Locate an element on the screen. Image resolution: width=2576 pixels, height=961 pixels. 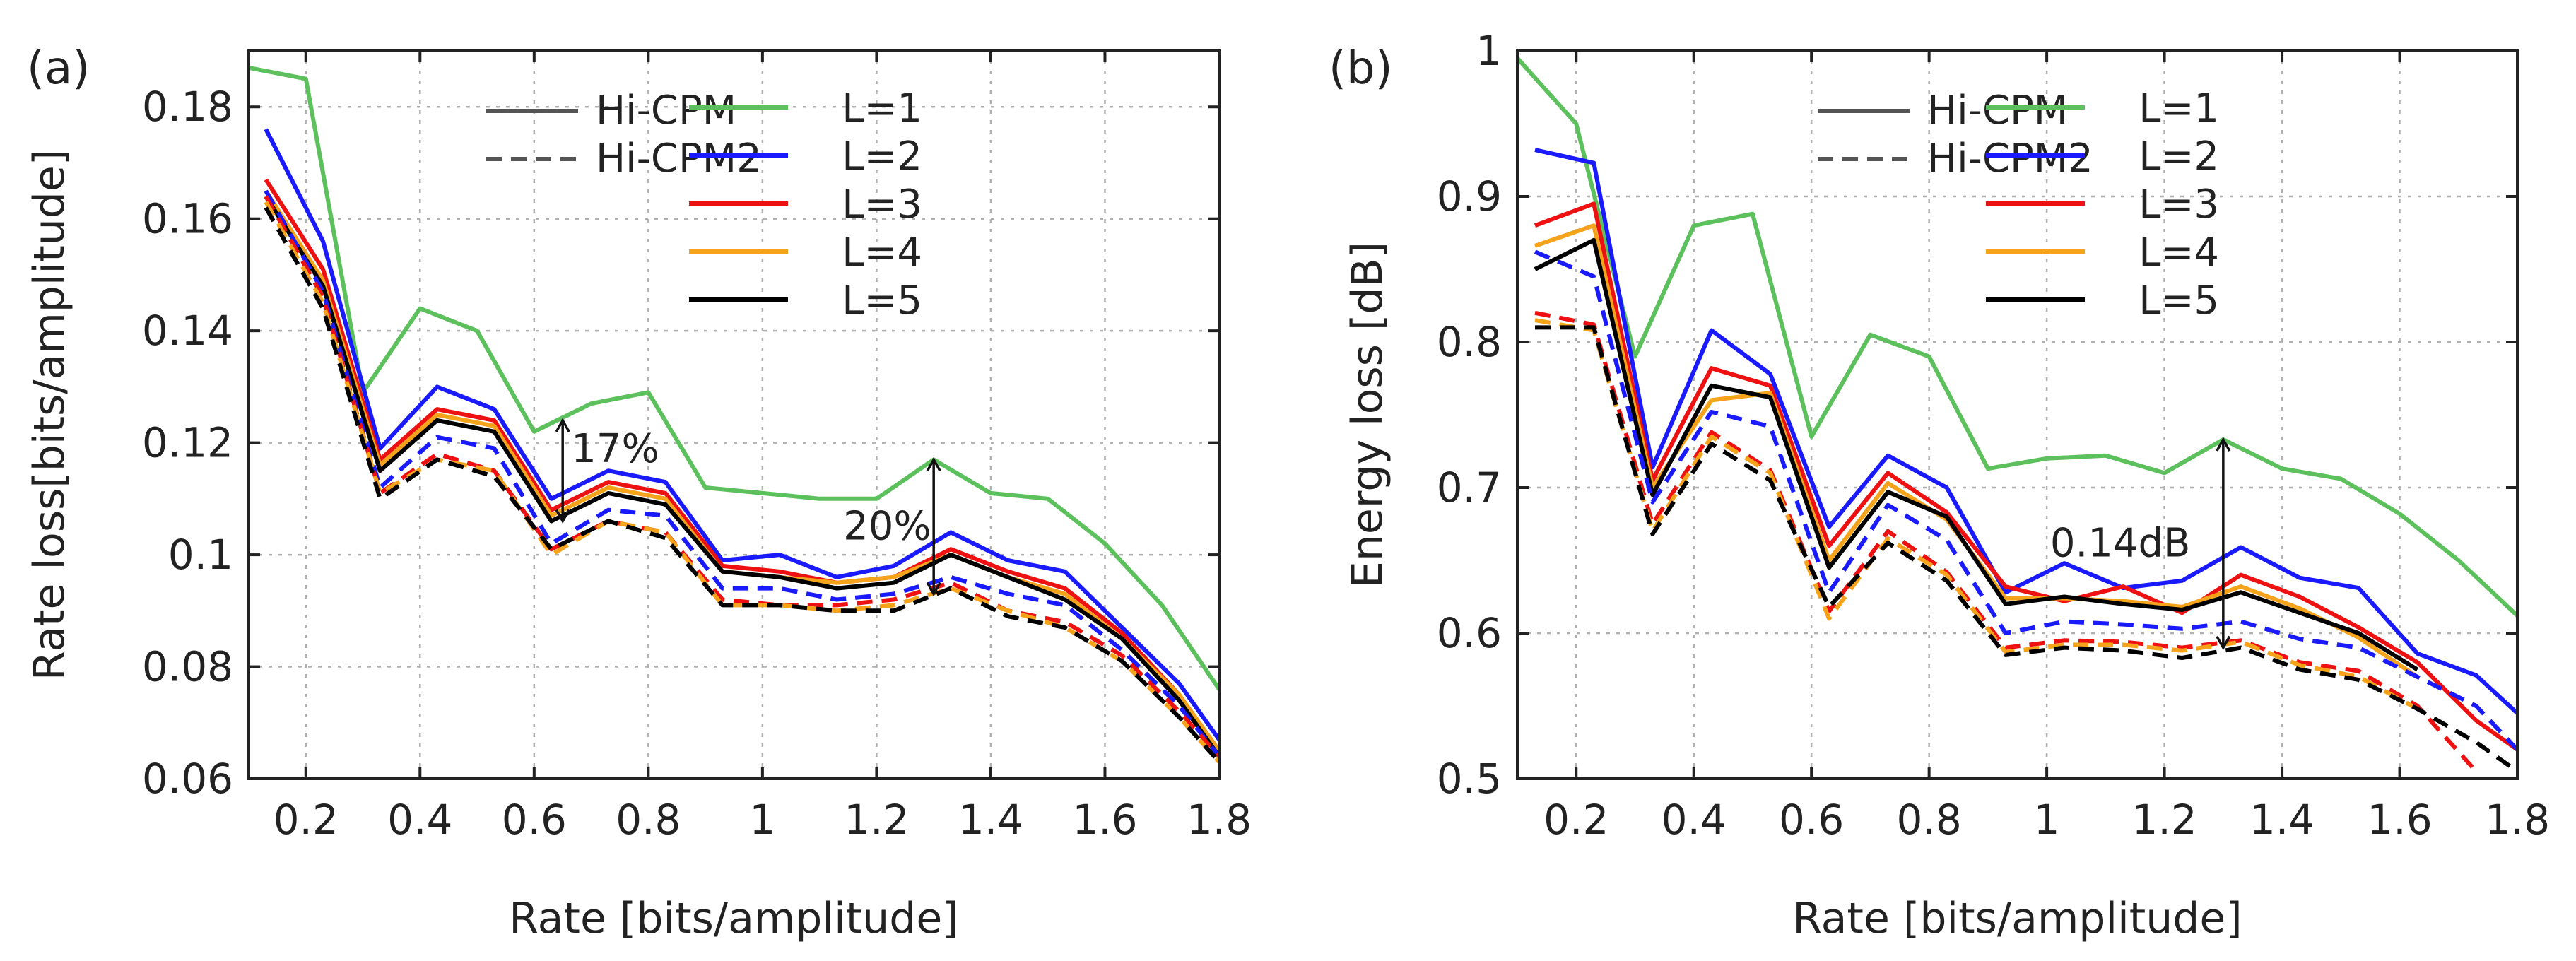
panel-a-xtick-label-4: 1 is located at coordinates (762, 820).